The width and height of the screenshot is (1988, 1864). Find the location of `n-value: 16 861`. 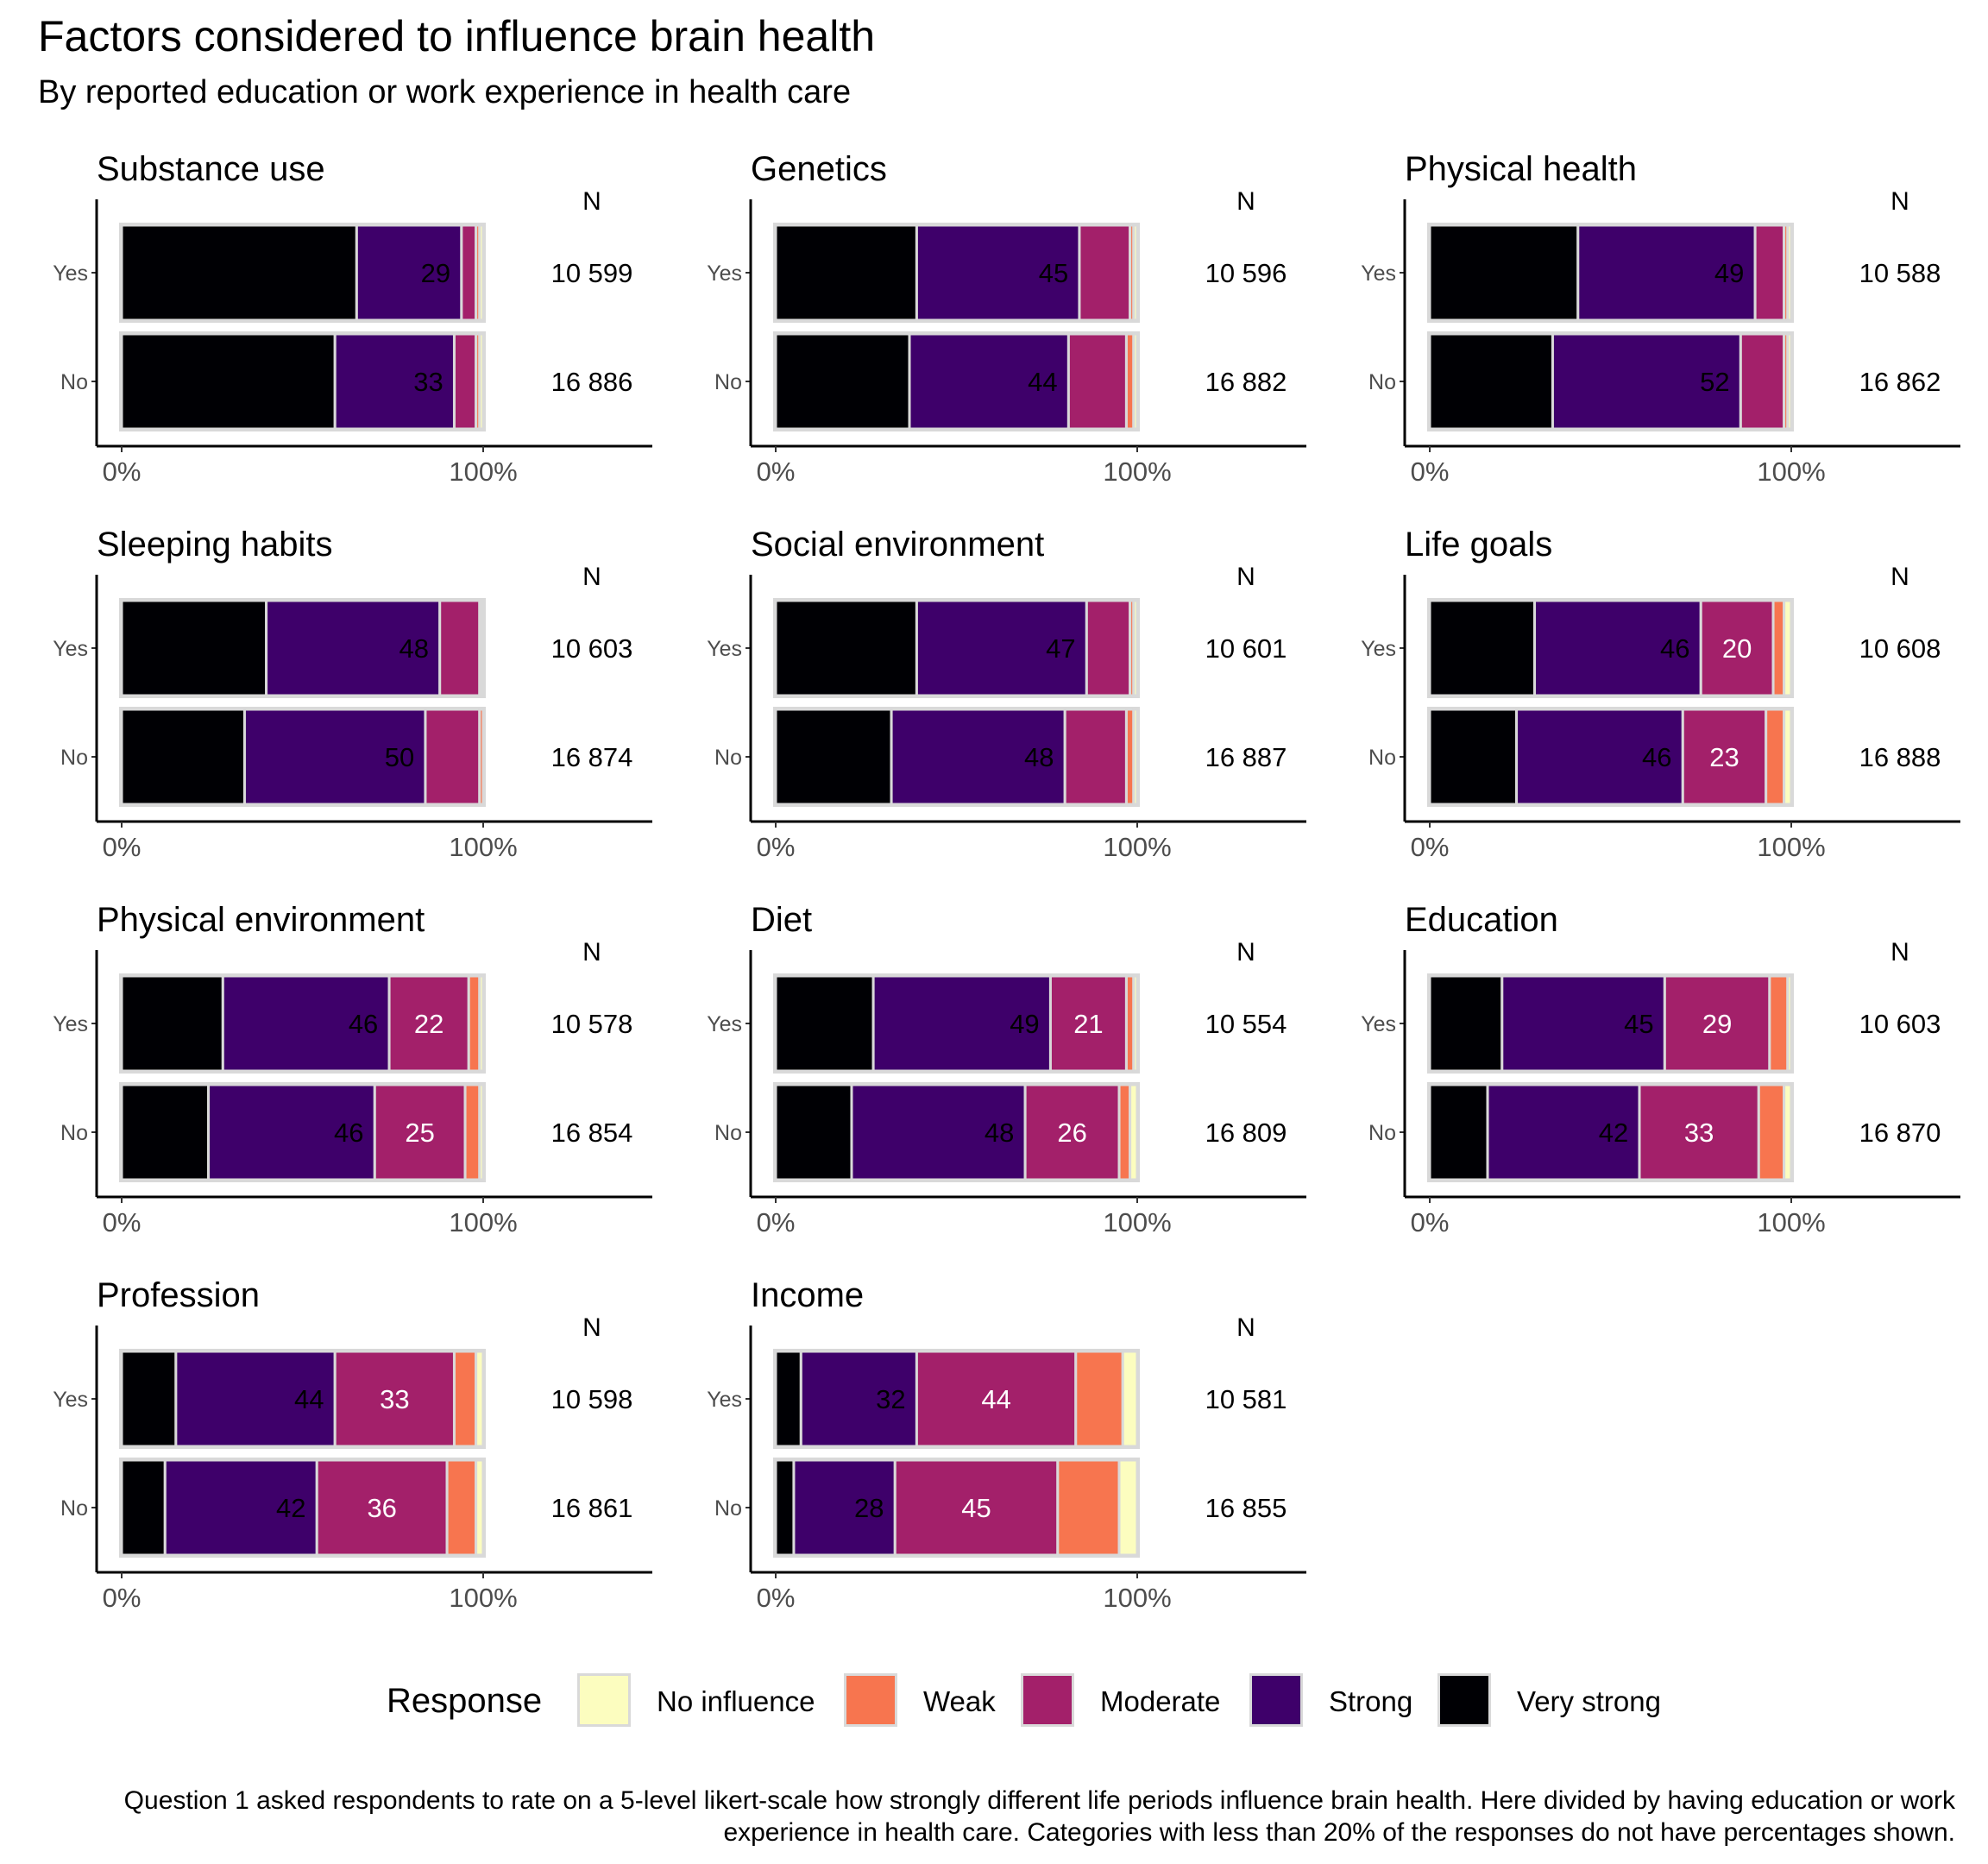

n-value: 16 861 is located at coordinates (592, 1508).